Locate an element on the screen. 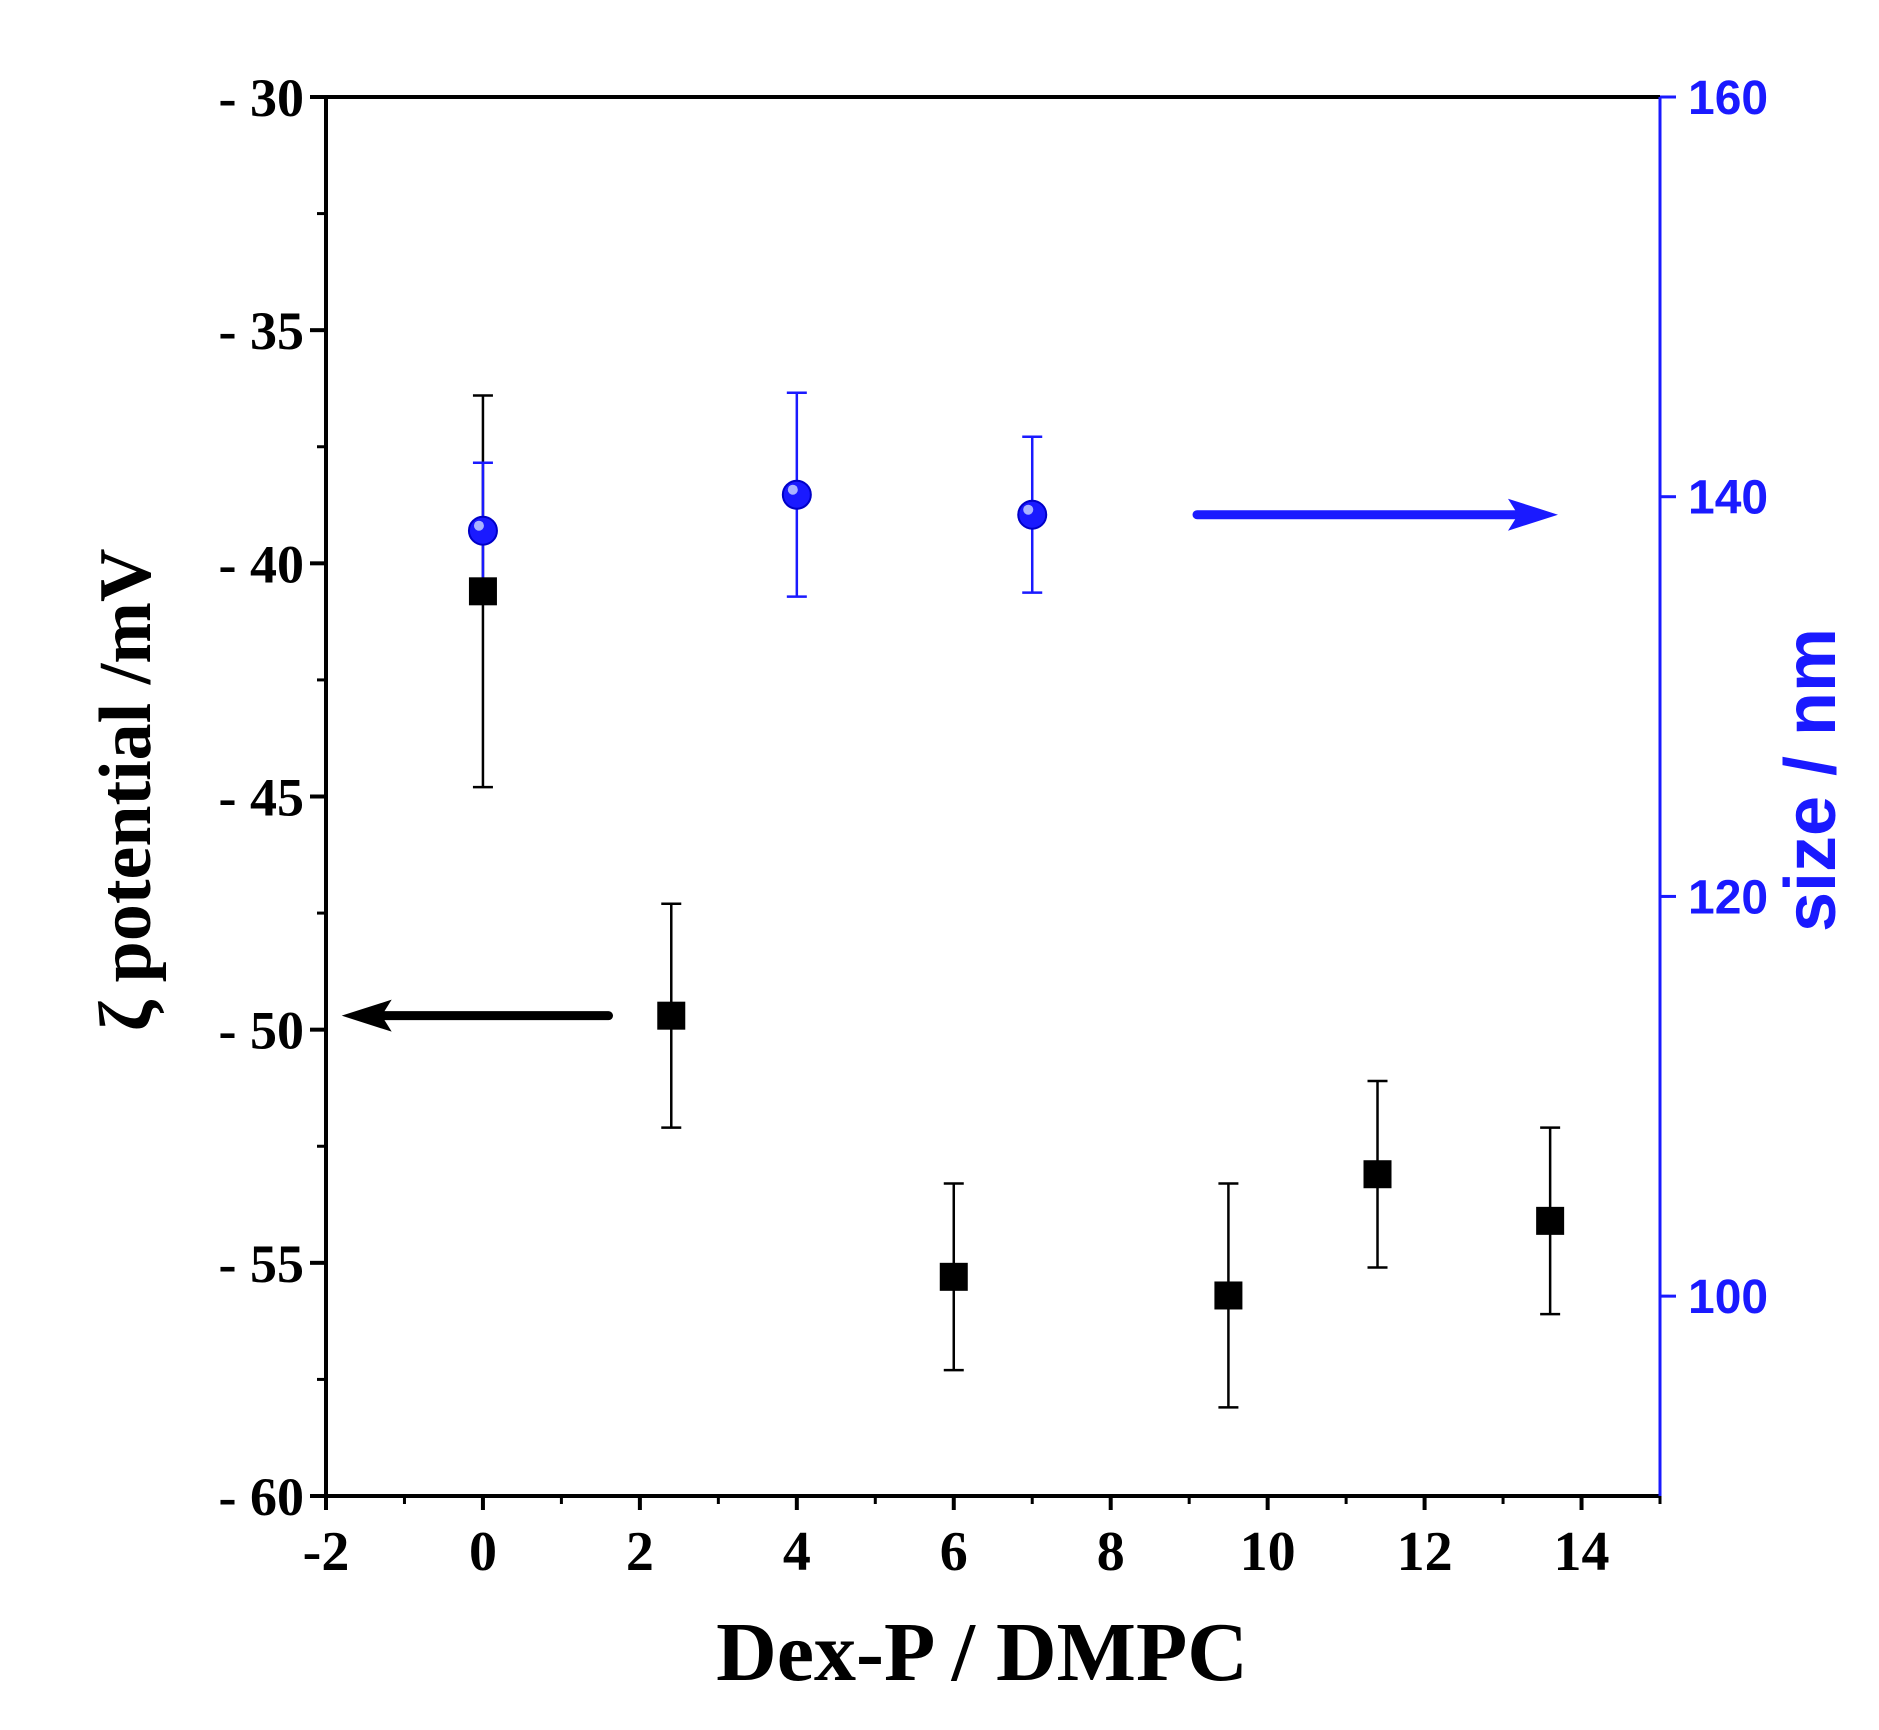 Image resolution: width=1879 pixels, height=1730 pixels. x-tick-label: 10 is located at coordinates (1268, 1552).